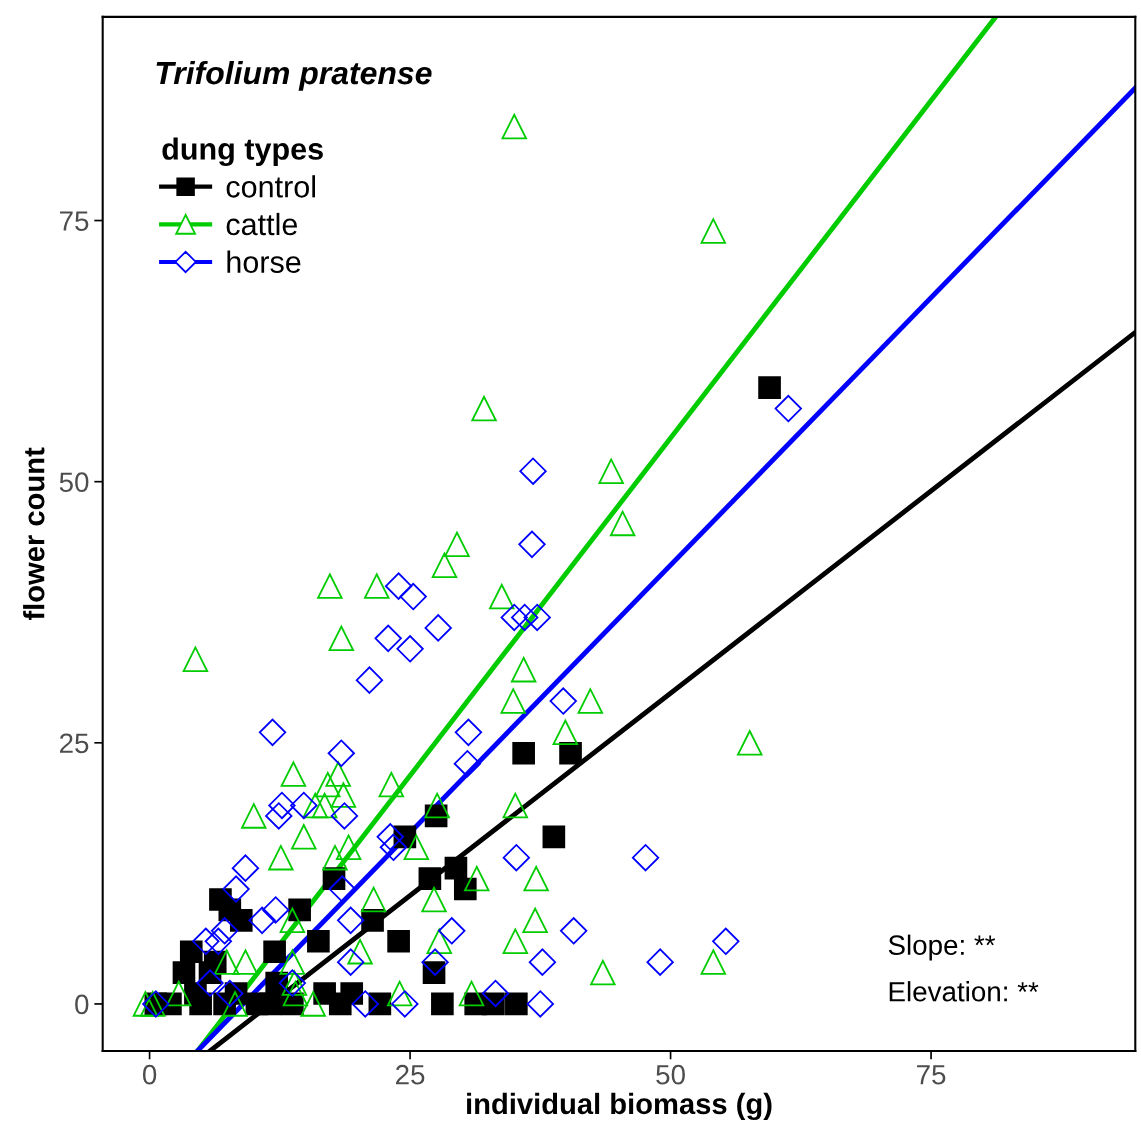  I want to click on y-tick-label: 50, so click(74, 482).